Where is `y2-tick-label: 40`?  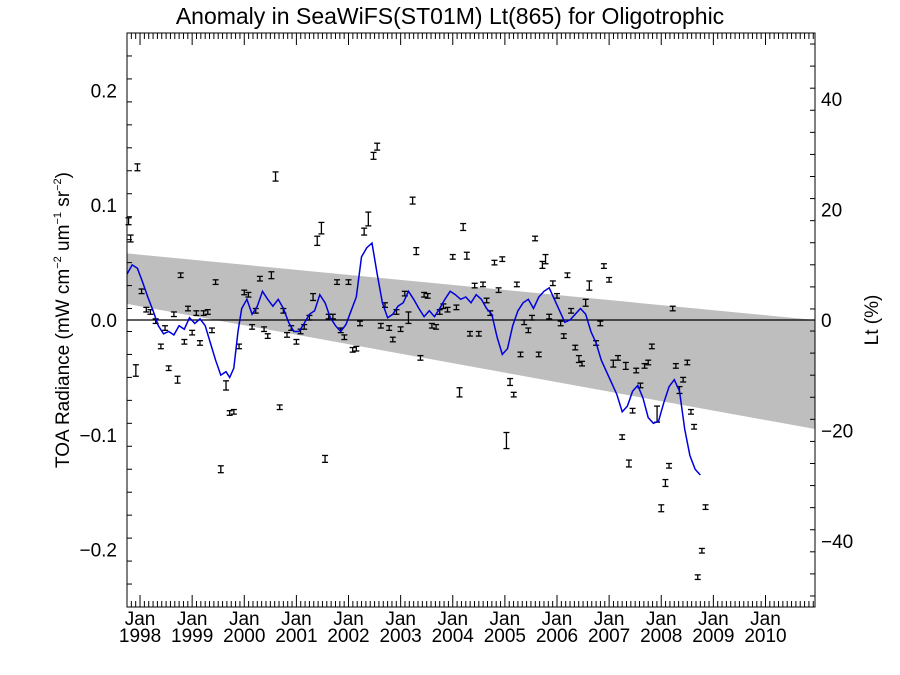
y2-tick-label: 40 is located at coordinates (831, 100).